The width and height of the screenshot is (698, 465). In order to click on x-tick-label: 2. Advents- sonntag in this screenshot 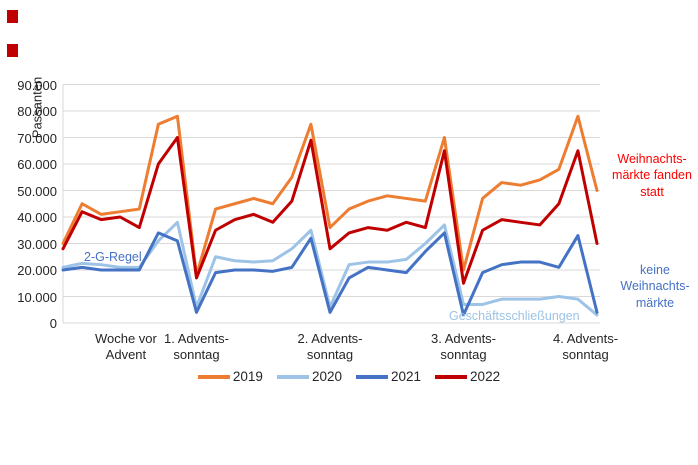, I will do `click(330, 346)`.